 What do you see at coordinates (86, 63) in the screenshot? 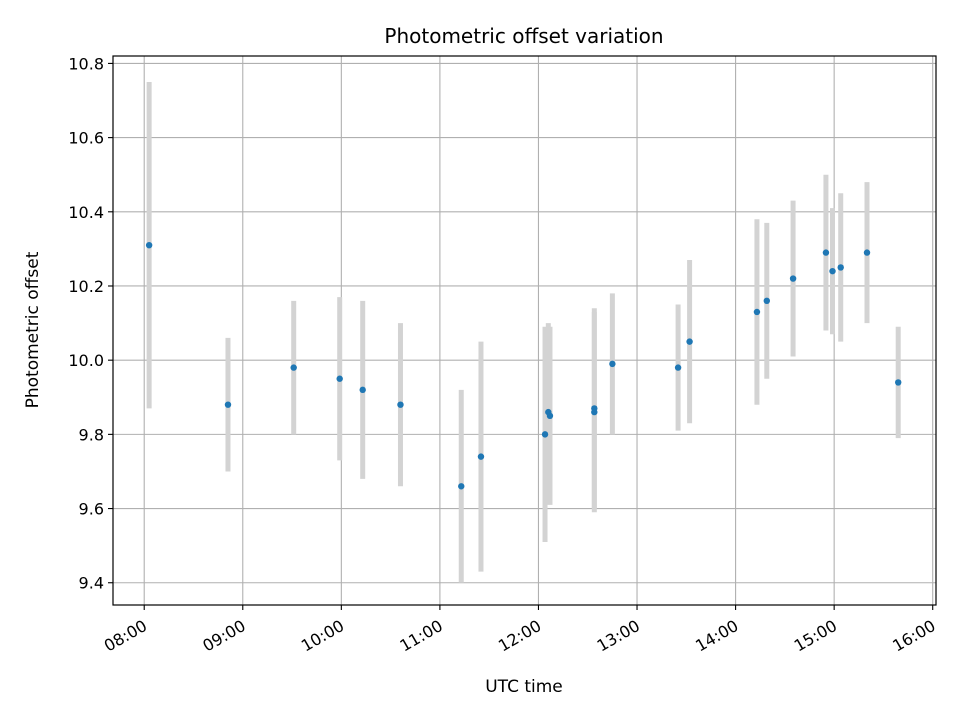
I see `y-tick-label: 10.8` at bounding box center [86, 63].